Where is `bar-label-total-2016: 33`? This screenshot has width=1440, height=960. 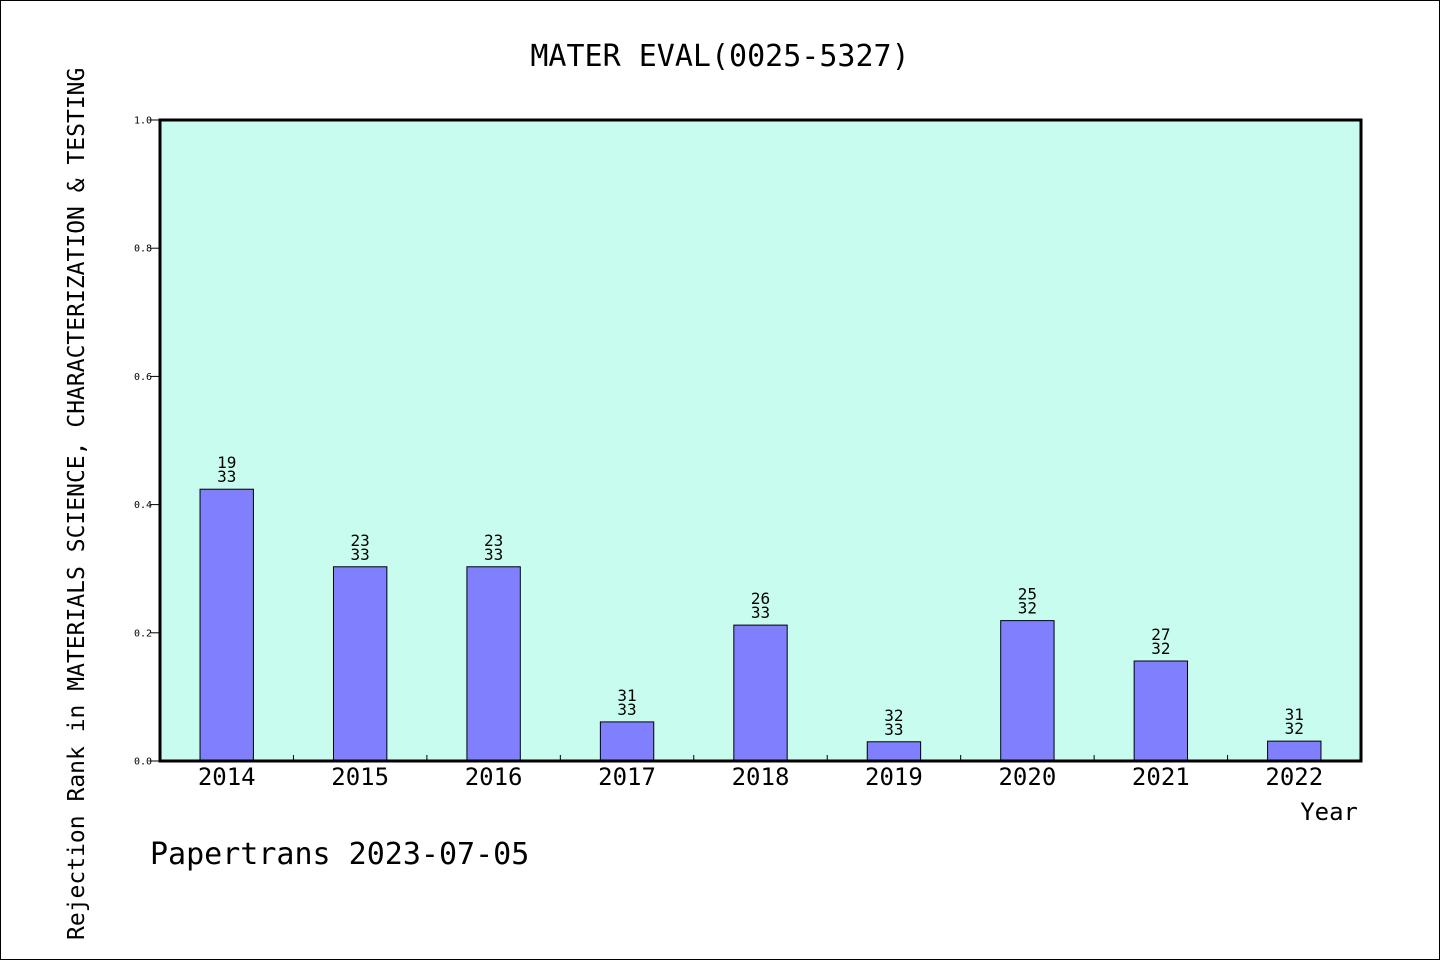 bar-label-total-2016: 33 is located at coordinates (493, 554).